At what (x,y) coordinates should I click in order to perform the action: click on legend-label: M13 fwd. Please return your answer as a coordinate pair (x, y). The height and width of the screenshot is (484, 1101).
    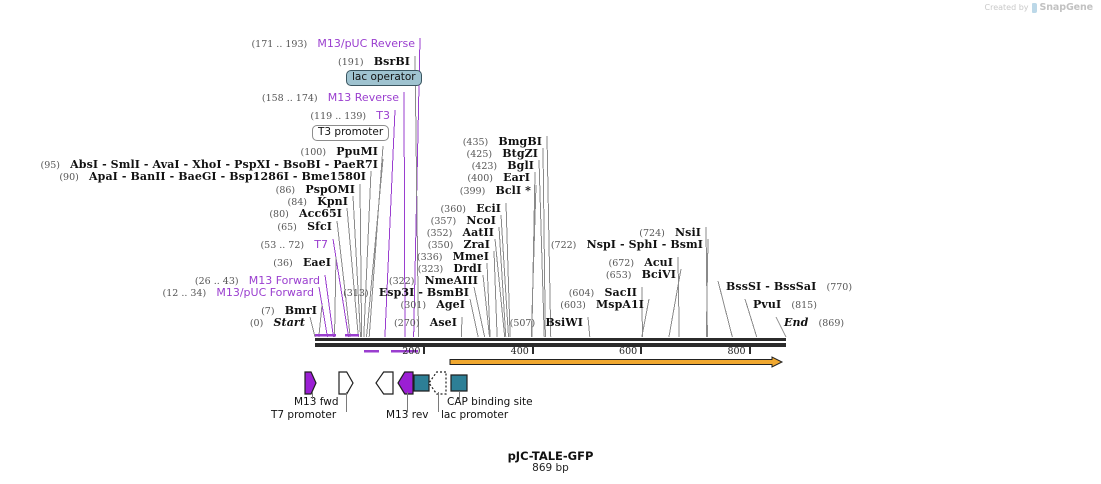
    Looking at the image, I should click on (316, 402).